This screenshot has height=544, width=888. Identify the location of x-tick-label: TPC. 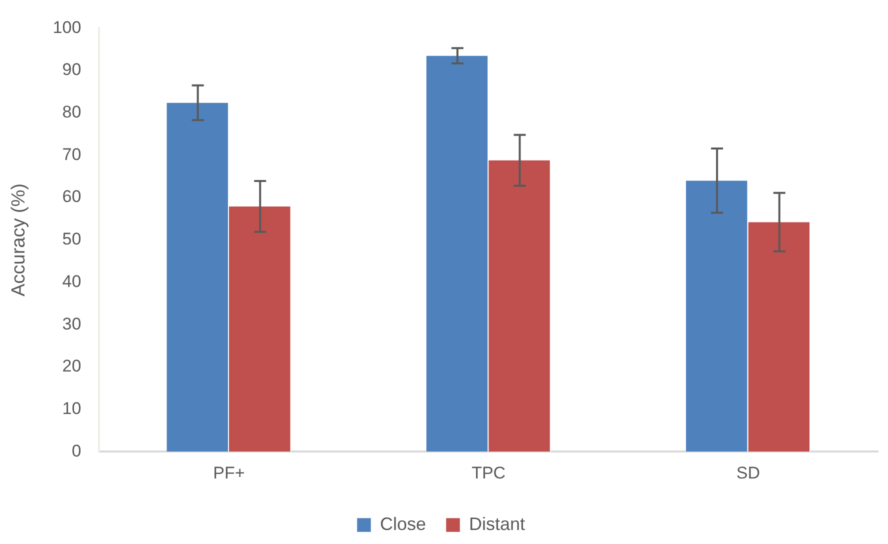
(489, 472).